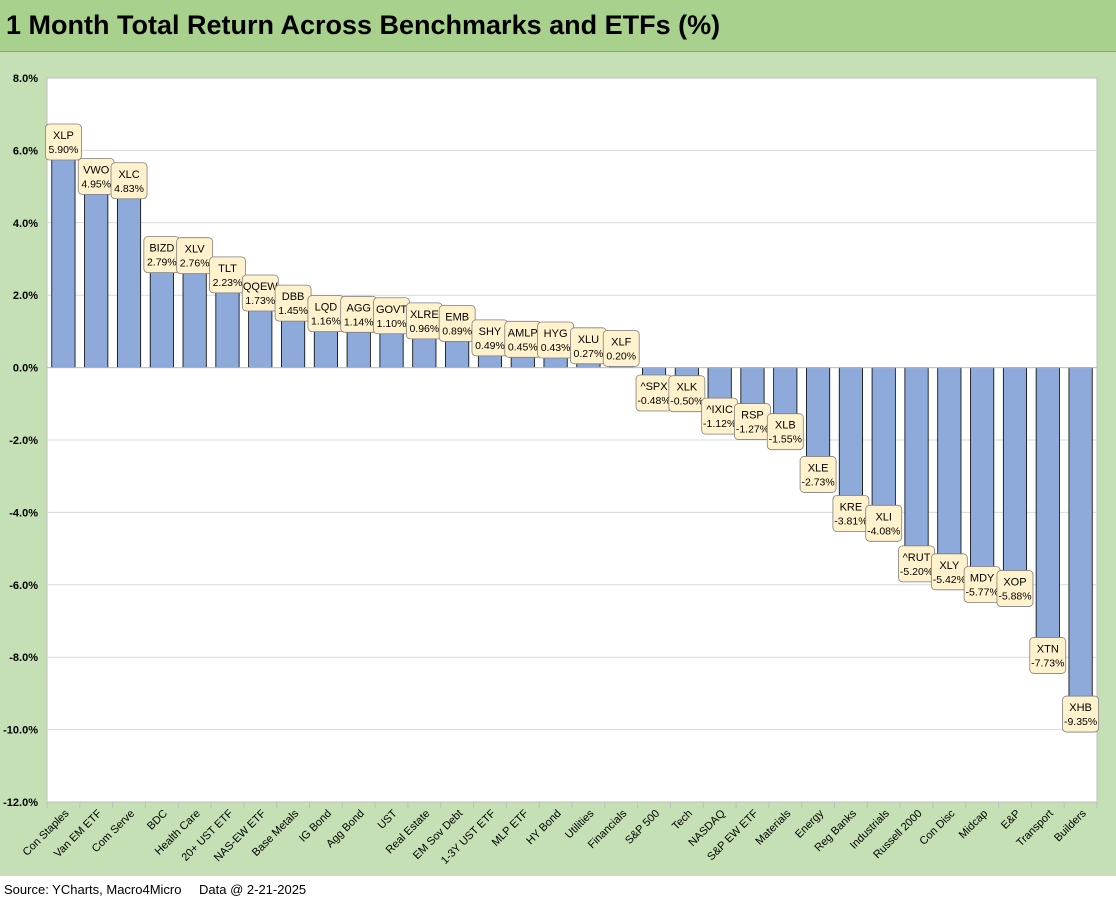  Describe the element at coordinates (20, 731) in the screenshot. I see `y-tick-label: -10.0%` at that location.